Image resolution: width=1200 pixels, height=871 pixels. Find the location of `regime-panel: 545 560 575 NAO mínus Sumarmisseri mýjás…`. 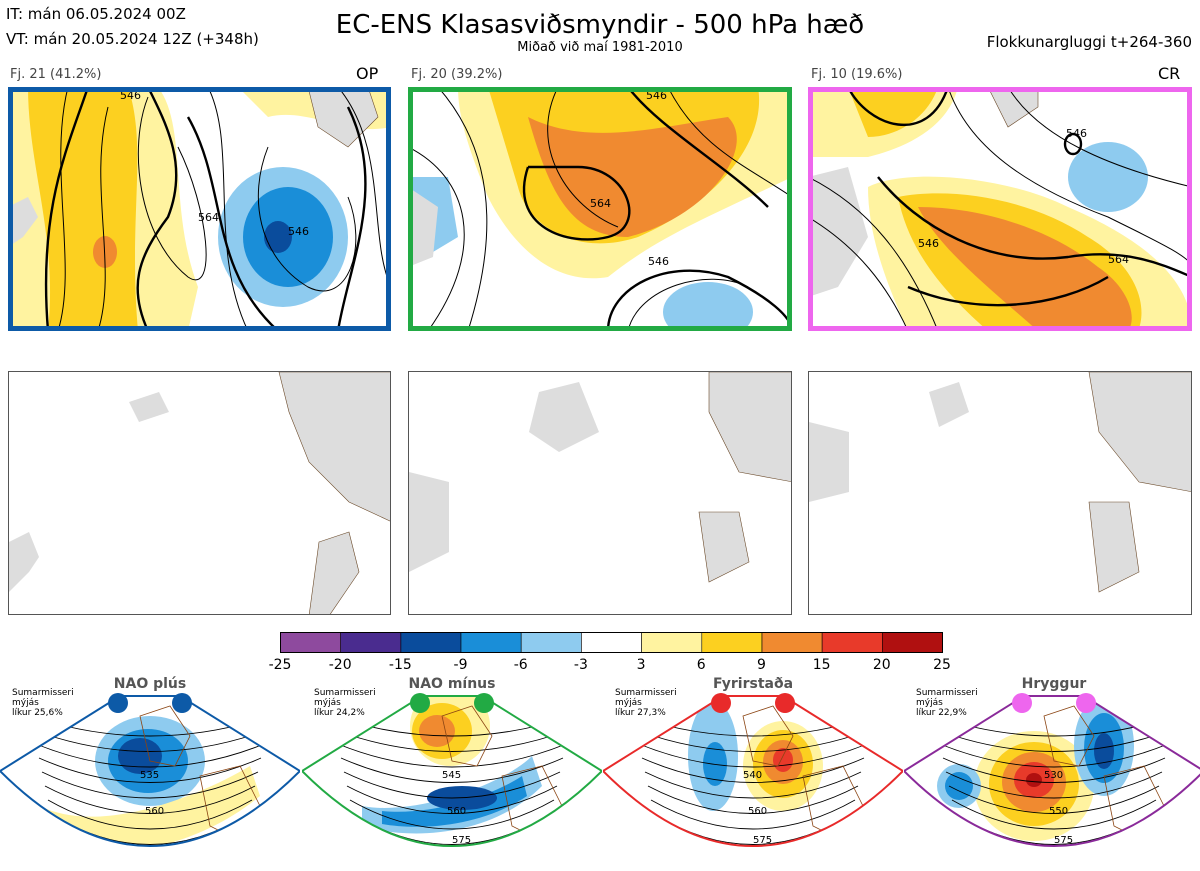

regime-panel: 545 560 575 NAO mínus Sumarmisseri mýjás… is located at coordinates (452, 773).